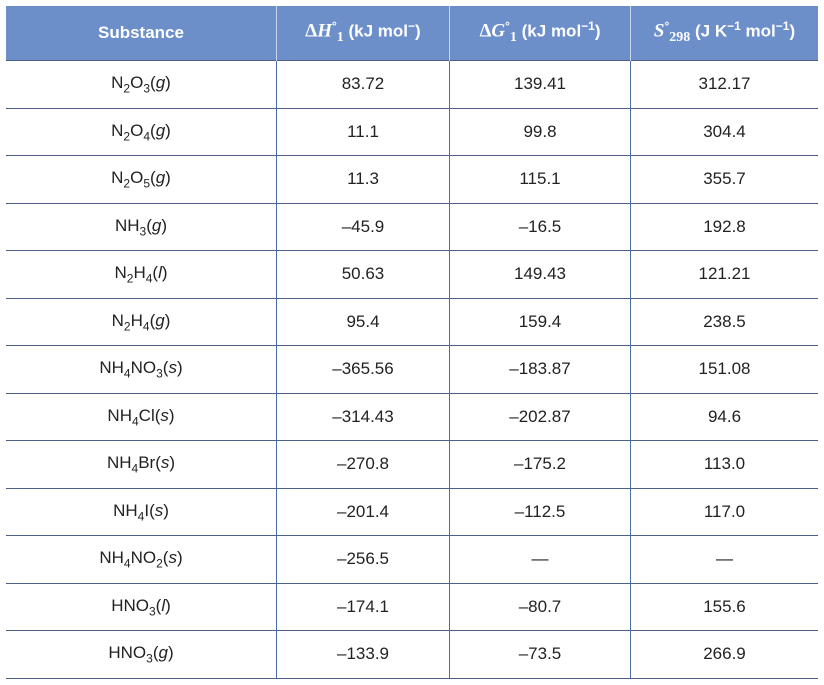  I want to click on table-row: N2O3(g) 83.72 139.41 312.17, so click(412, 84).